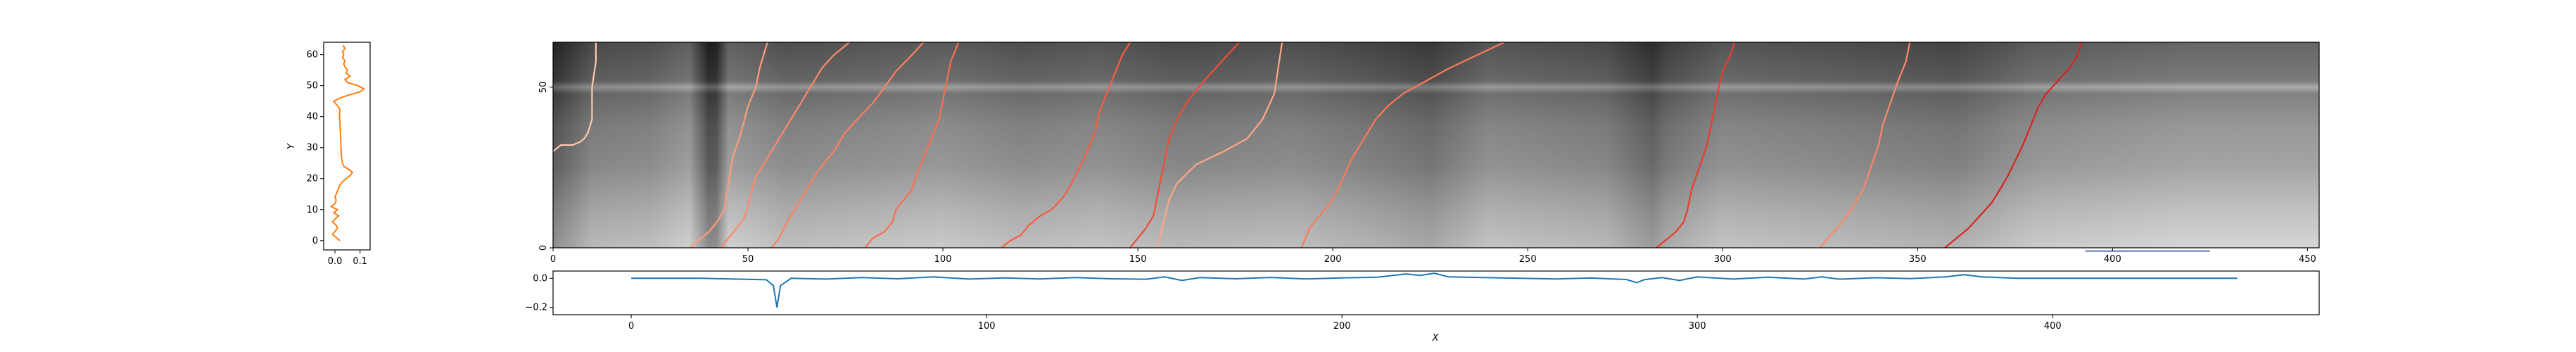  What do you see at coordinates (631, 326) in the screenshot?
I see `bottom-x-tick-label: 0` at bounding box center [631, 326].